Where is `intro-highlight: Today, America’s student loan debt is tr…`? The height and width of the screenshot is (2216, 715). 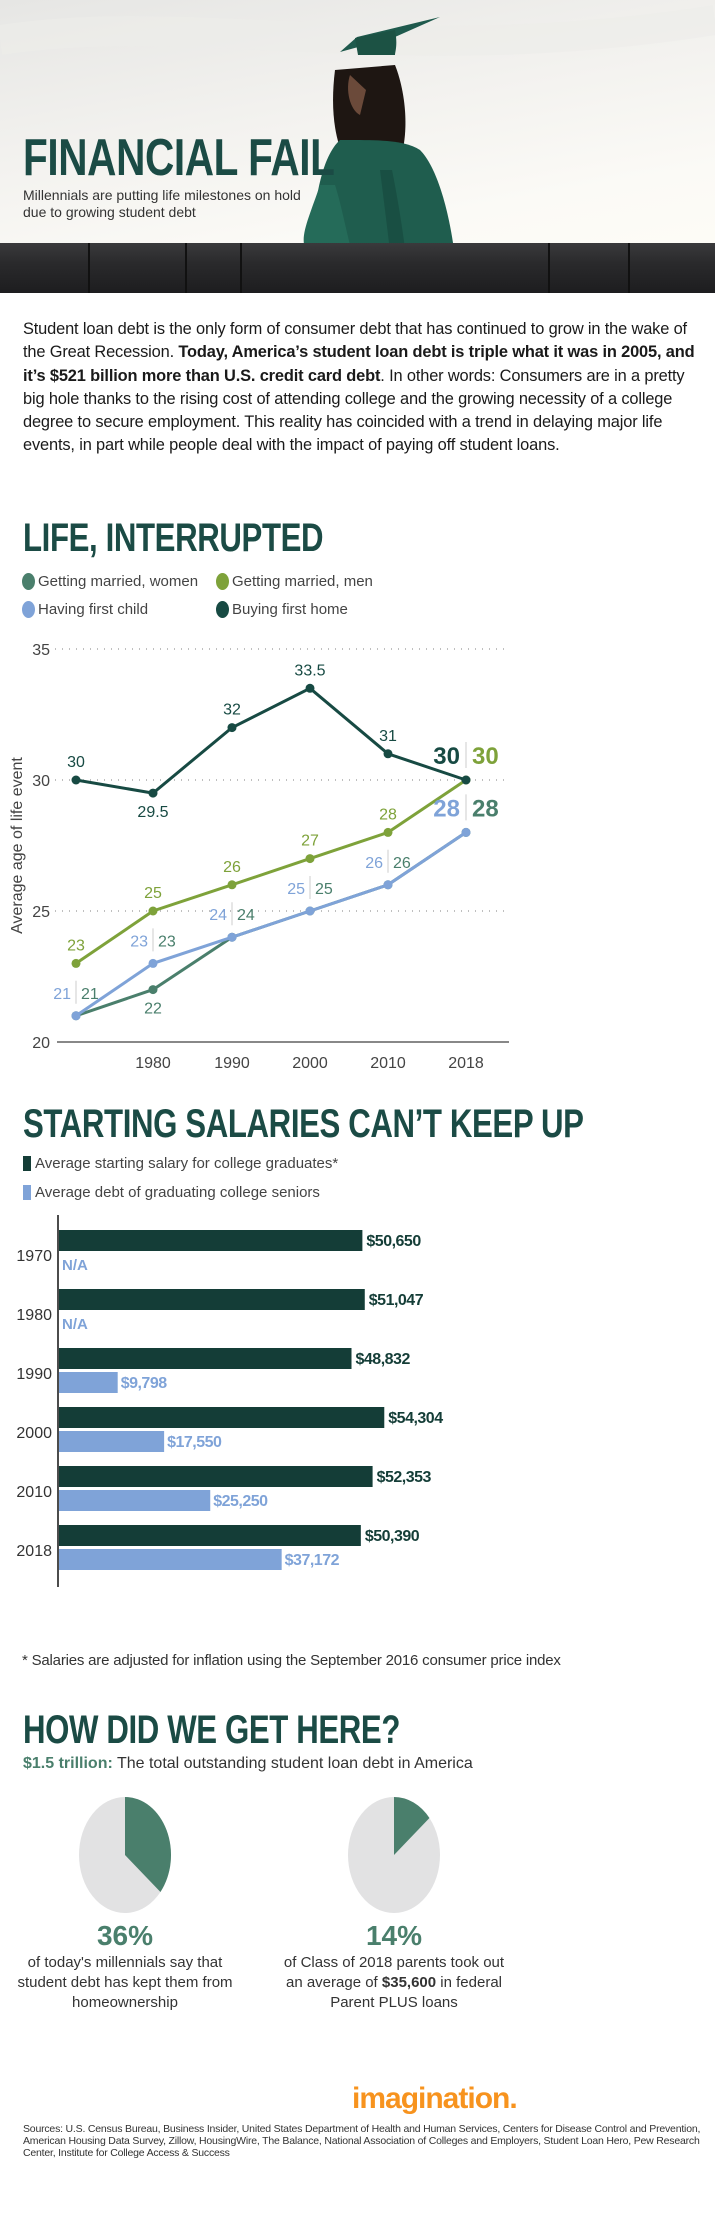 intro-highlight: Today, America’s student loan debt is tr… is located at coordinates (359, 364).